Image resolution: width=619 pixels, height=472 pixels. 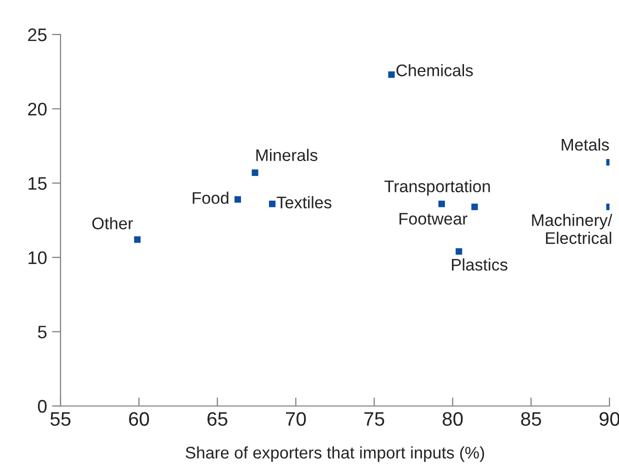 What do you see at coordinates (437, 188) in the screenshot?
I see `annotation: Transportation` at bounding box center [437, 188].